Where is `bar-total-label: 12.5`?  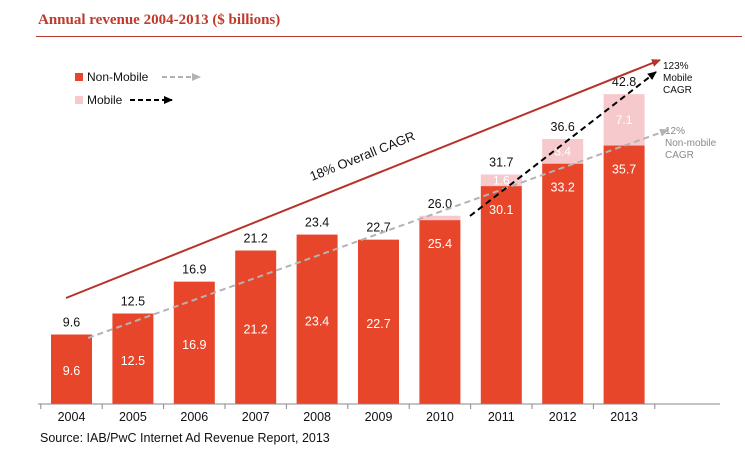
bar-total-label: 12.5 is located at coordinates (133, 302).